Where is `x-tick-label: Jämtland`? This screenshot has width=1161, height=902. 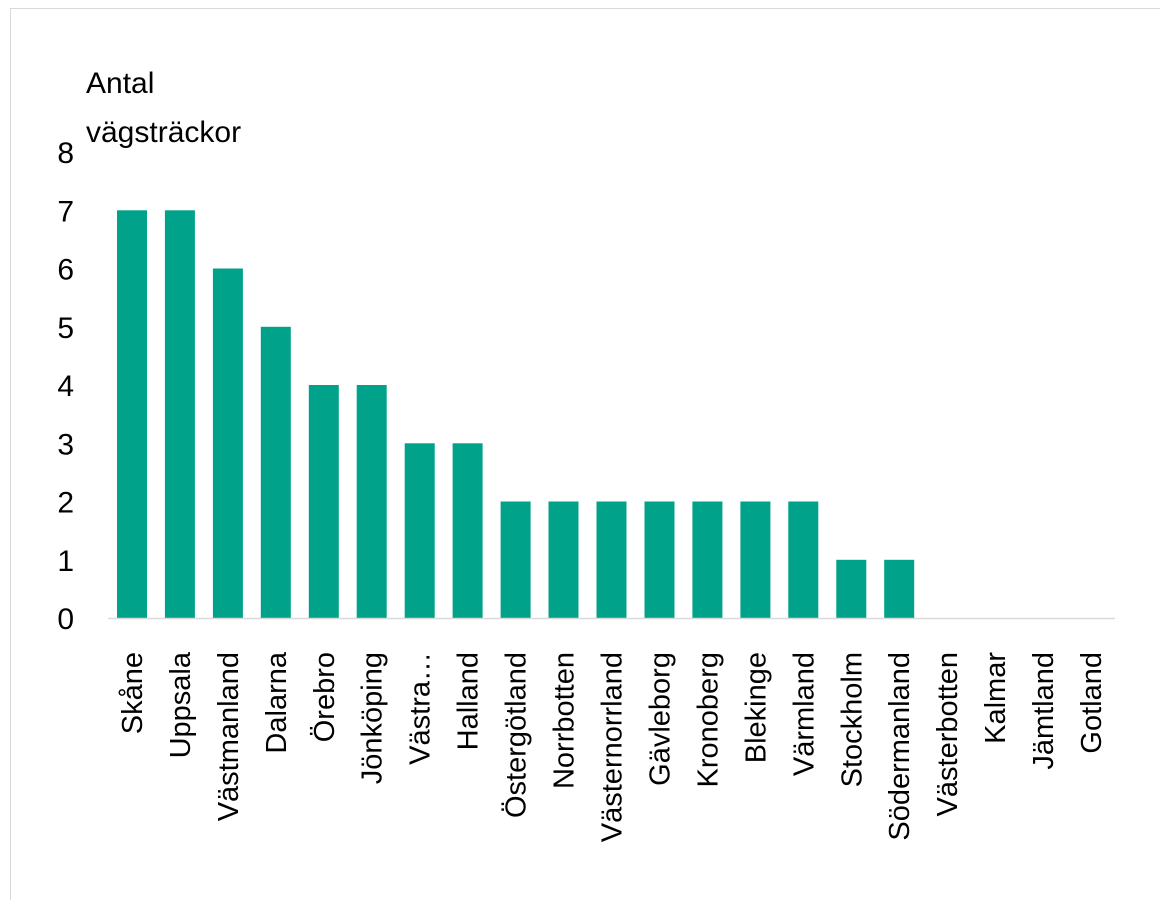 x-tick-label: Jämtland is located at coordinates (1044, 711).